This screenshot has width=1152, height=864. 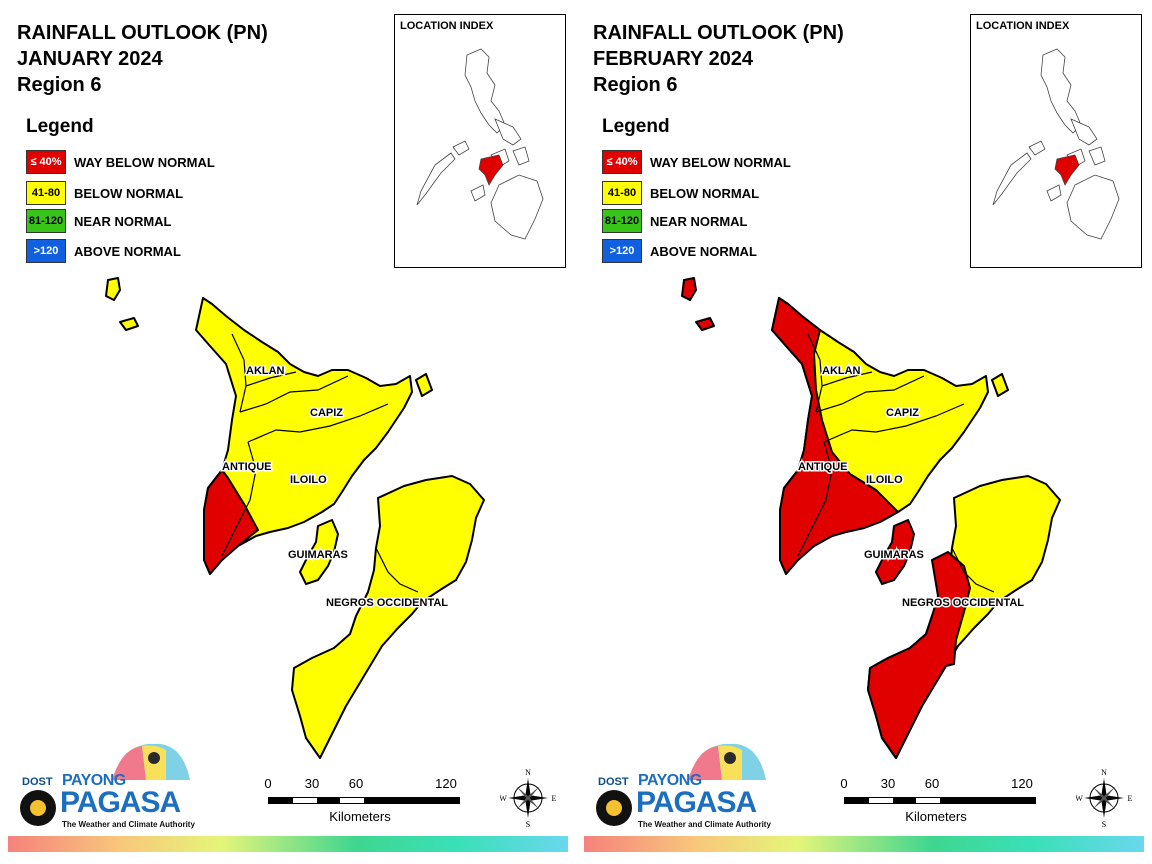 What do you see at coordinates (38, 808) in the screenshot?
I see `dost-seal-icon` at bounding box center [38, 808].